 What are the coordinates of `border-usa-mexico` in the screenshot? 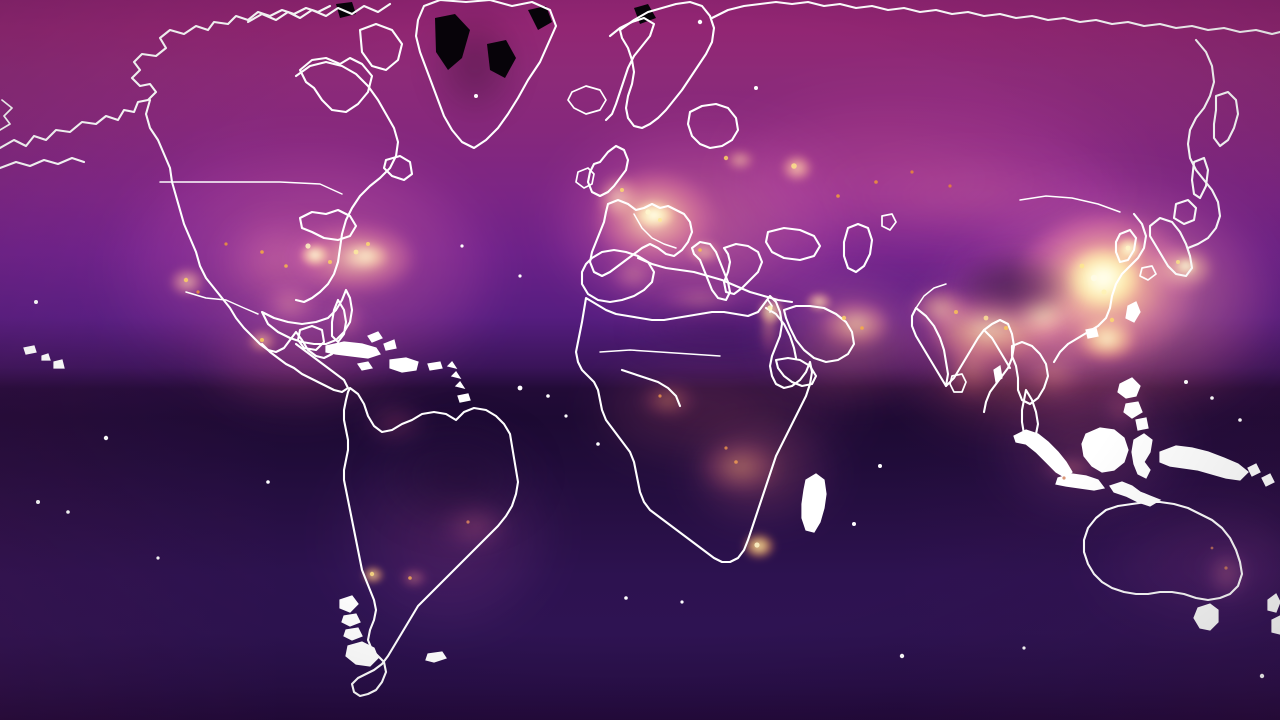 It's located at (222, 303).